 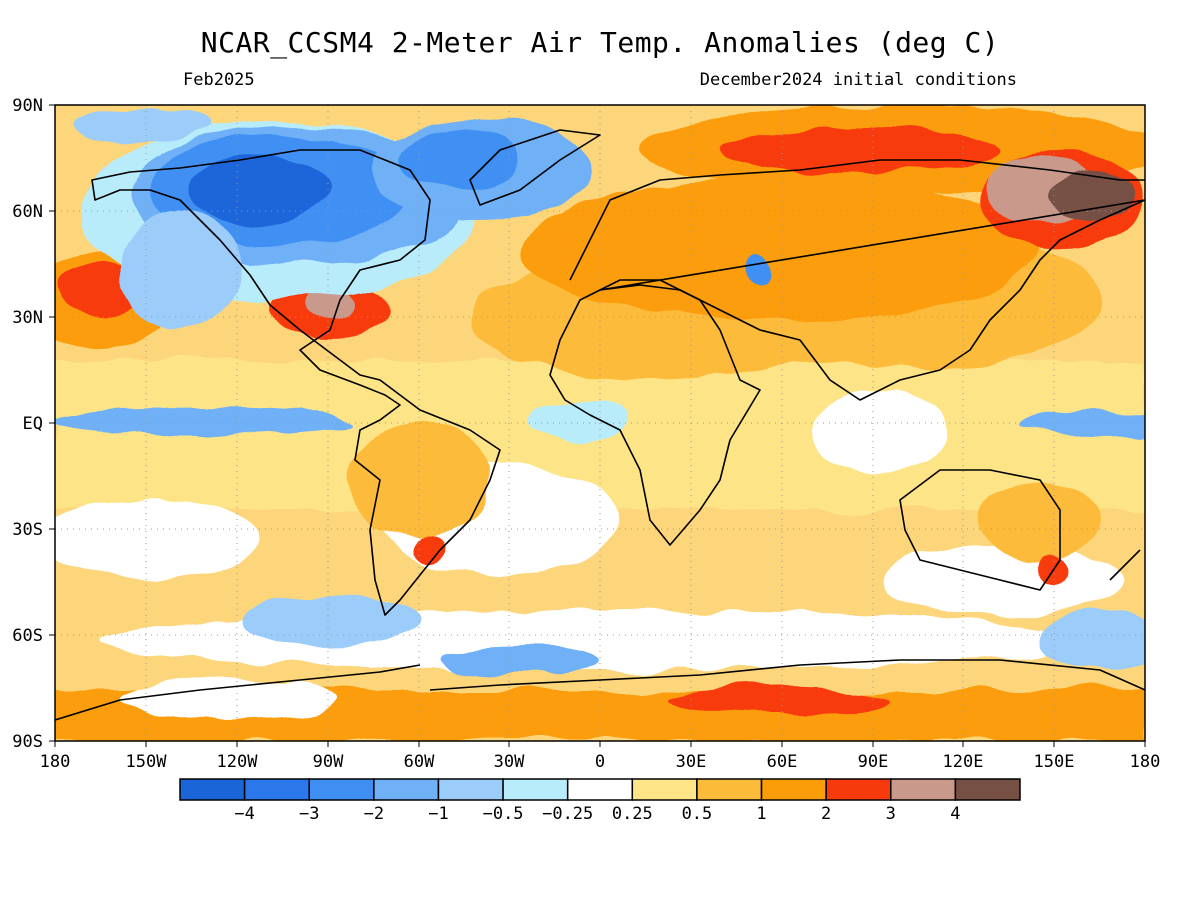 What do you see at coordinates (761, 814) in the screenshot?
I see `colorbar-label: 1` at bounding box center [761, 814].